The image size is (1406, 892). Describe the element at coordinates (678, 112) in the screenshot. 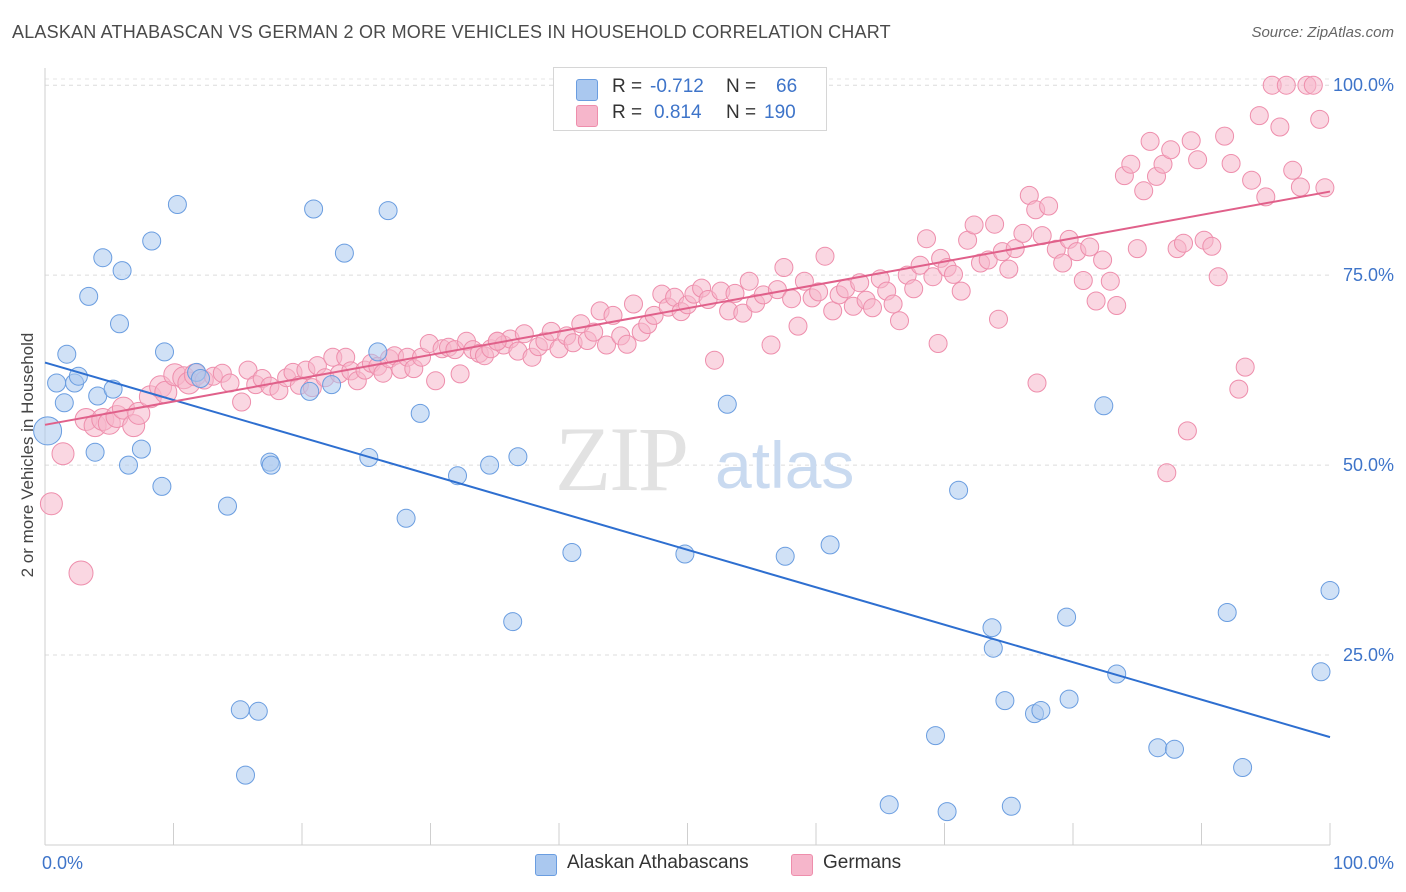

I see `legend-r-value: 0.814` at that location.